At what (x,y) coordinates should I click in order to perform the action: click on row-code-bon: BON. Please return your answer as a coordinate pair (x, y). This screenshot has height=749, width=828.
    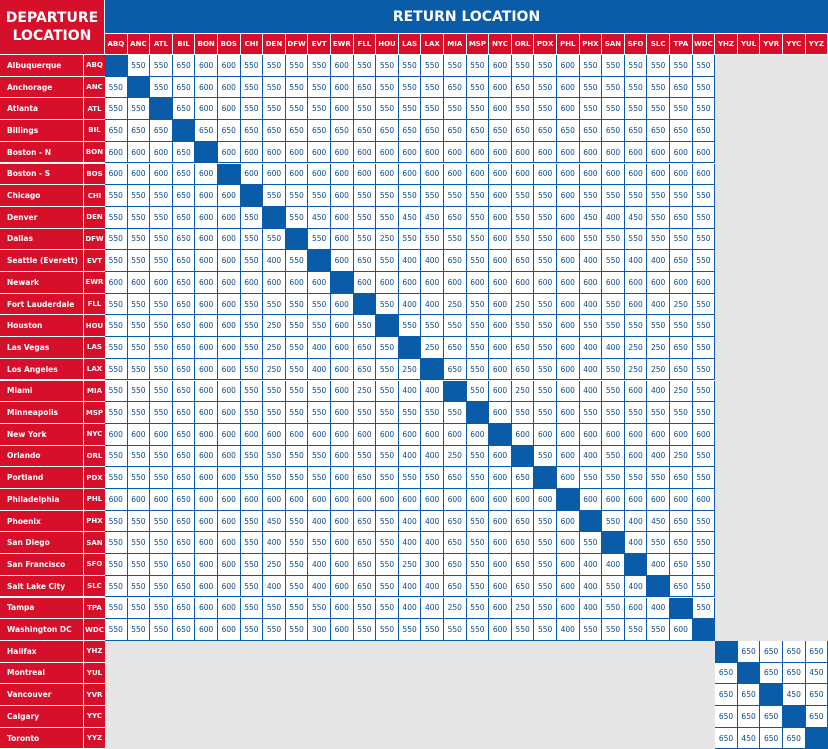
    Looking at the image, I should click on (94, 152).